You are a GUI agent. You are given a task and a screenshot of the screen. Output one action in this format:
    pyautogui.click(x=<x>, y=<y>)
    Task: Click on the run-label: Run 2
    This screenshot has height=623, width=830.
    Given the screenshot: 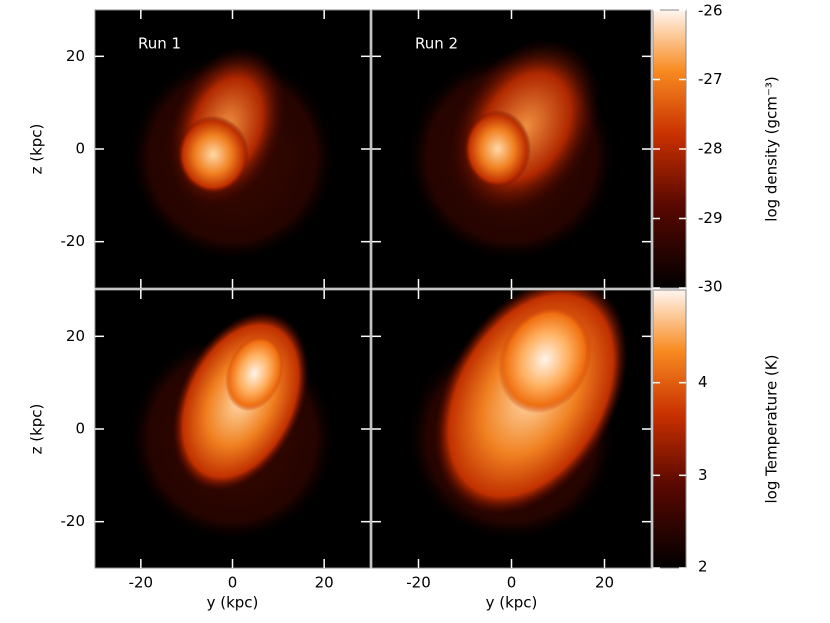 What is the action you would take?
    pyautogui.click(x=436, y=44)
    